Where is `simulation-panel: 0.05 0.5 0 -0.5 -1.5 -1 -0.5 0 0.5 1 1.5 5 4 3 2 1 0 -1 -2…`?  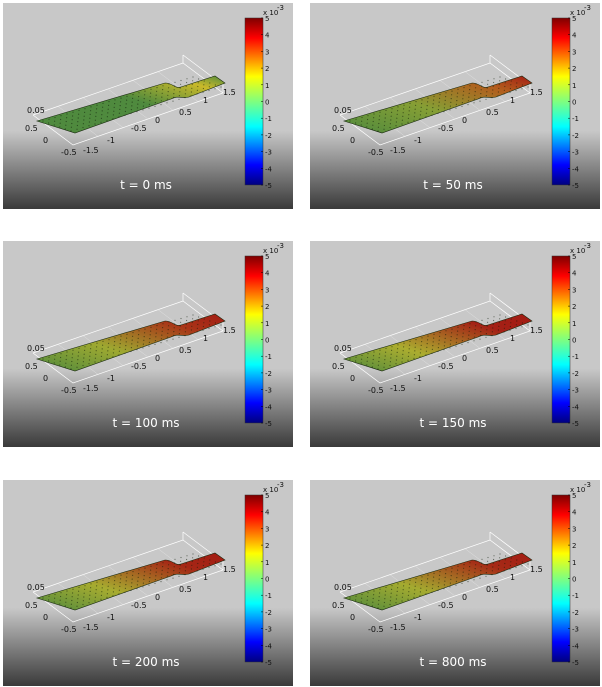 simulation-panel: 0.05 0.5 0 -0.5 -1.5 -1 -0.5 0 0.5 1 1.5 5 4 3 2 1 0 -1 -2… is located at coordinates (148, 106).